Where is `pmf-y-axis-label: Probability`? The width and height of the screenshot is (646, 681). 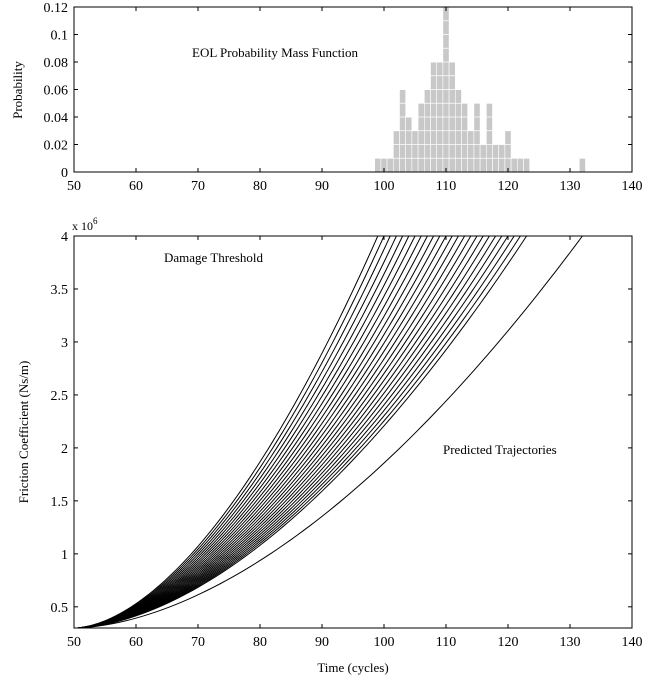 pmf-y-axis-label: Probability is located at coordinates (17, 90).